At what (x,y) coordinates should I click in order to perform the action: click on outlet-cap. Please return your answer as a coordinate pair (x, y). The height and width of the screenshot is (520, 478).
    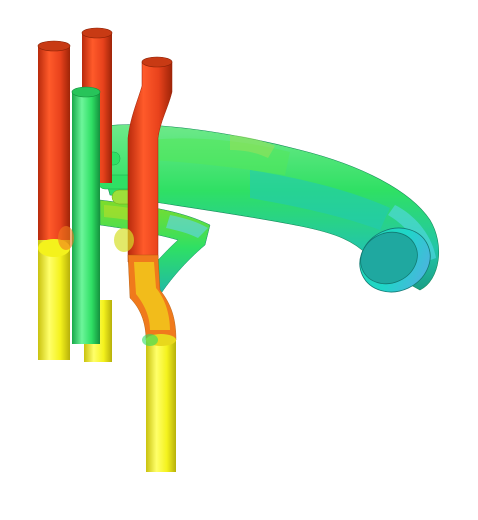
    Looking at the image, I should click on (395, 260).